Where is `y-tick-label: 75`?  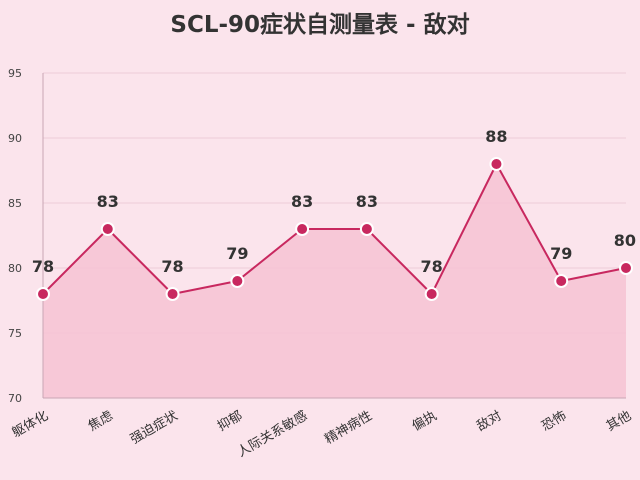 y-tick-label: 75 is located at coordinates (15, 333).